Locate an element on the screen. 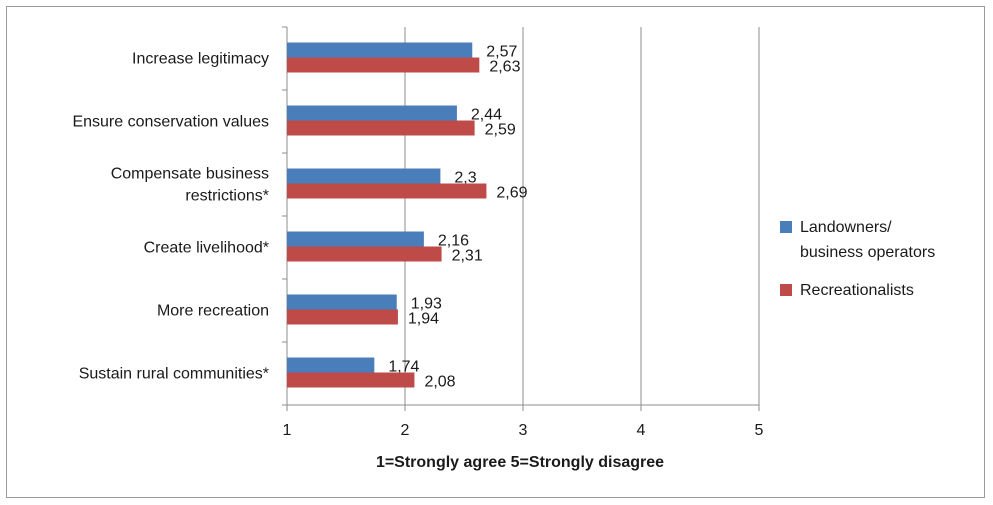 The width and height of the screenshot is (993, 505). data-label: 2,57 is located at coordinates (501, 52).